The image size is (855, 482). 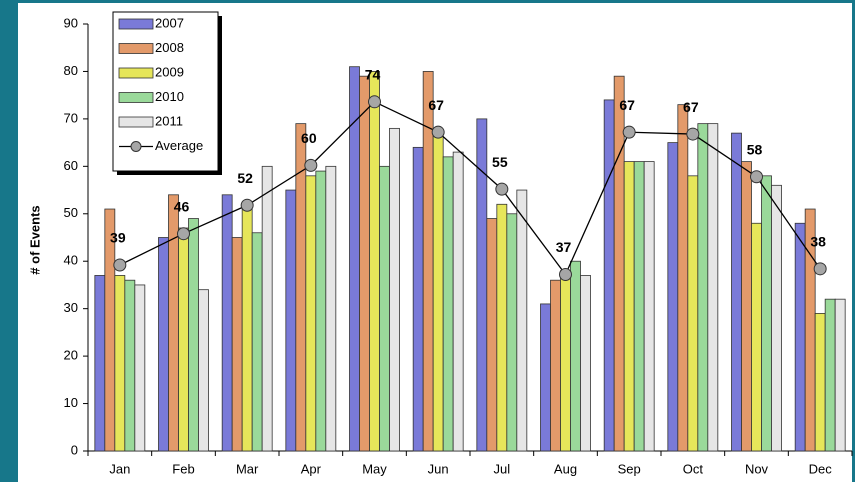 What do you see at coordinates (245, 178) in the screenshot?
I see `data-label: 52` at bounding box center [245, 178].